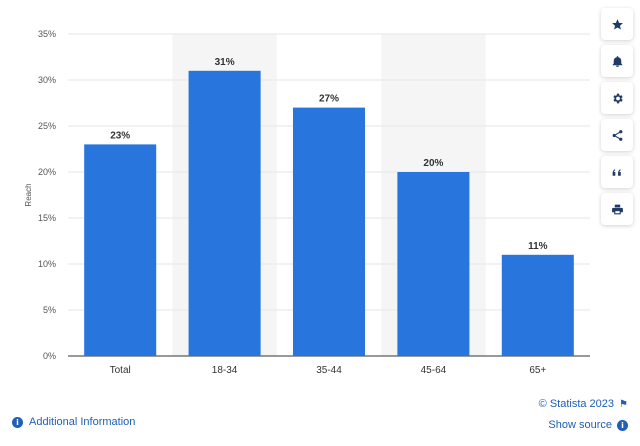 This screenshot has width=640, height=446. I want to click on share-icon, so click(617, 135).